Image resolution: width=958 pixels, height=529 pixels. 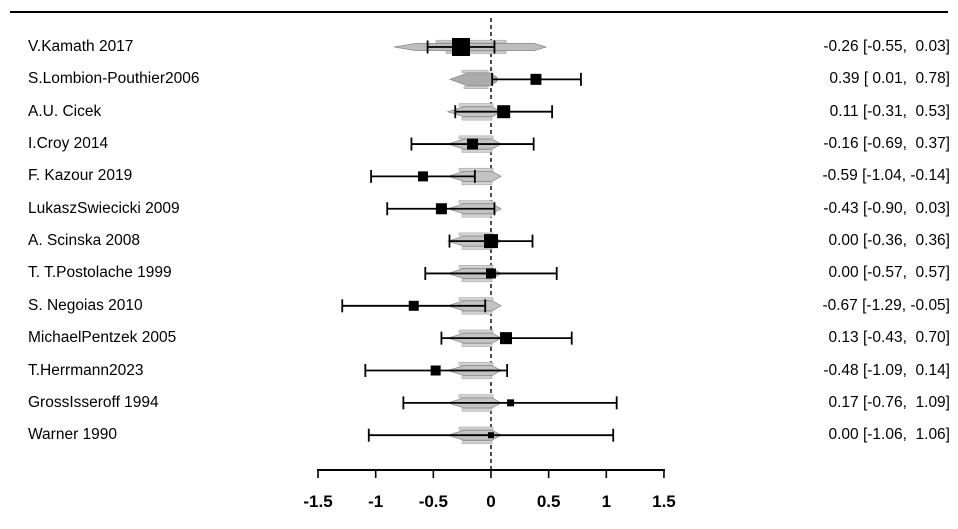 I want to click on study-label: S. Negoias 2010, so click(x=85, y=305).